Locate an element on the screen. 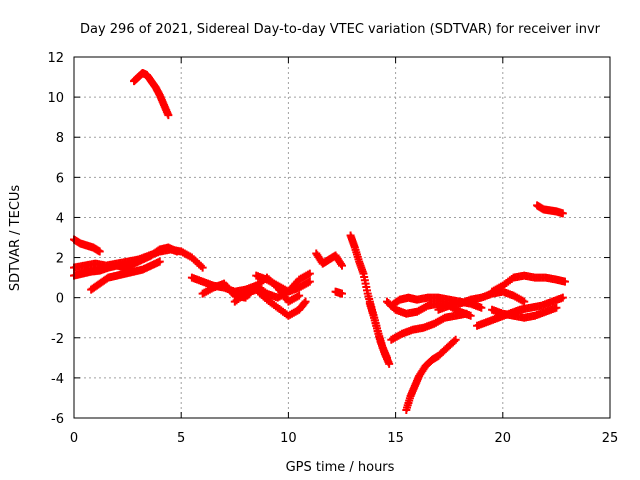  y-axis-label: SDTVAR / TECUs is located at coordinates (15, 238).